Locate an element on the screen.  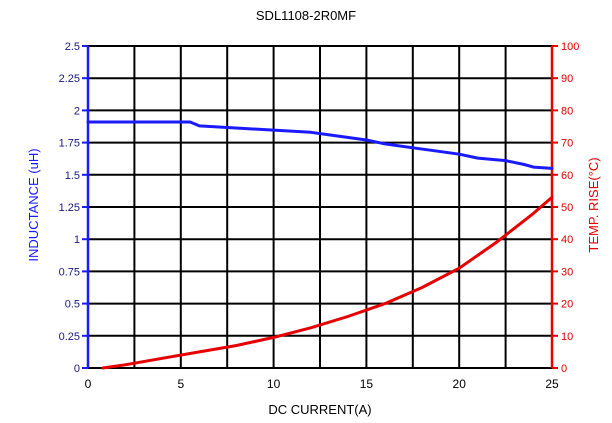
x-tick-label: 25 is located at coordinates (552, 384).